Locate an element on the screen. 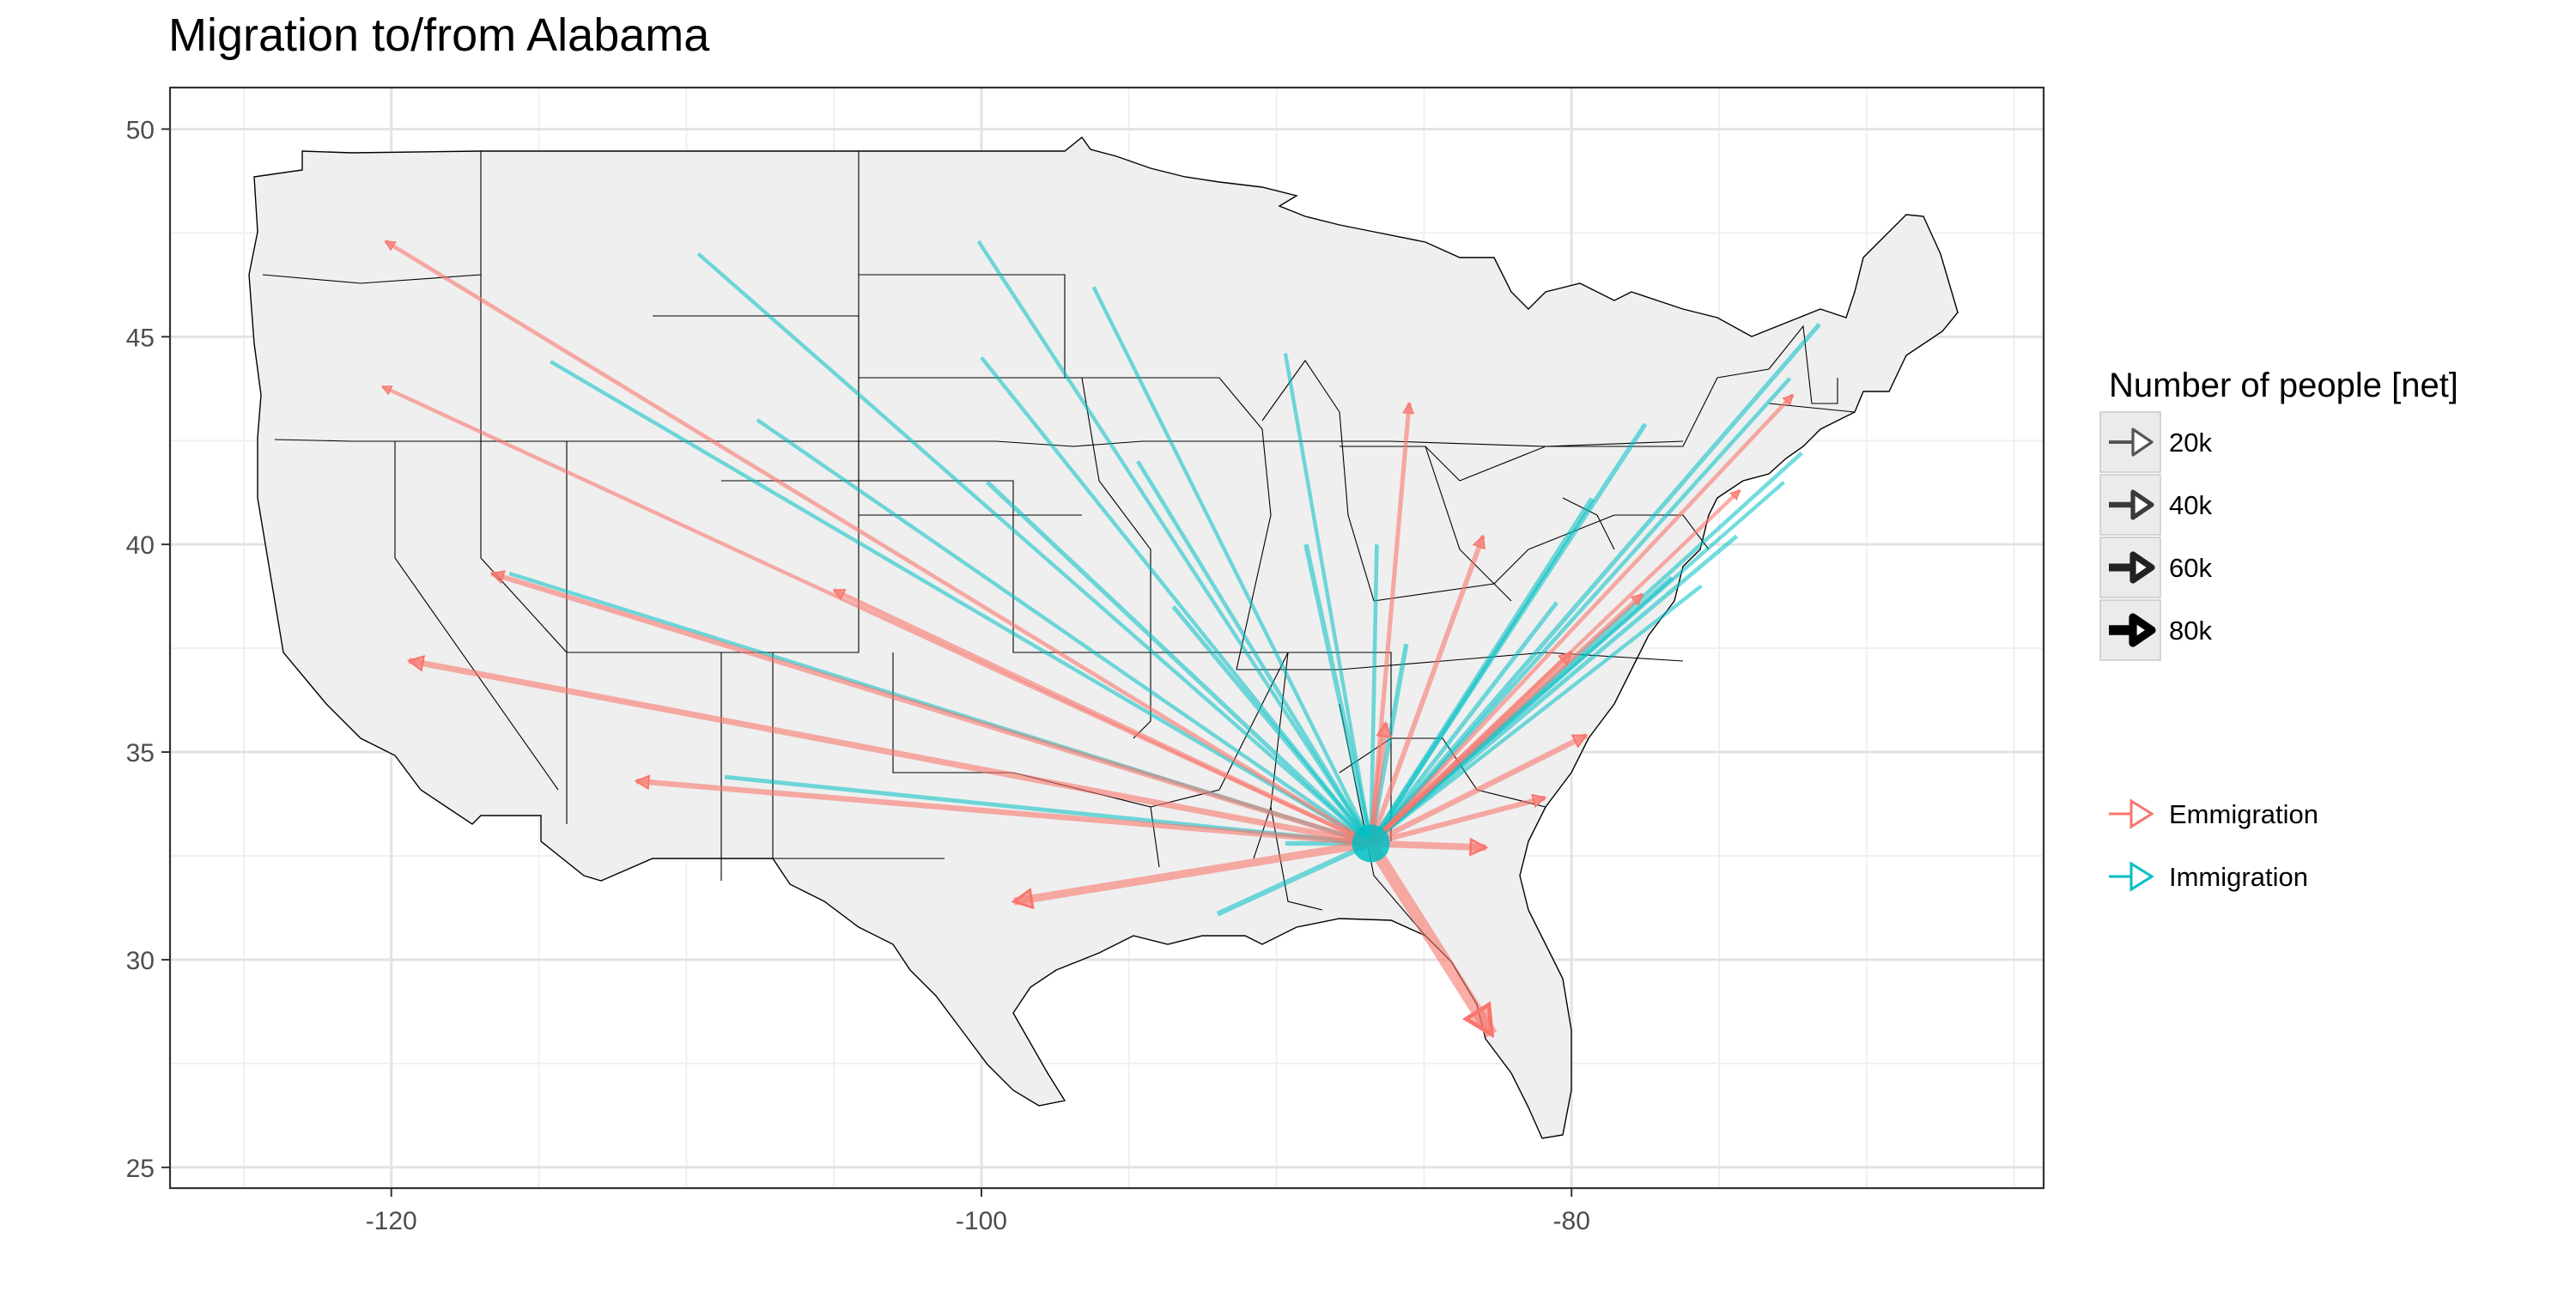 The height and width of the screenshot is (1292, 2576). color-legend: Emmigration Immigration is located at coordinates (2214, 845).